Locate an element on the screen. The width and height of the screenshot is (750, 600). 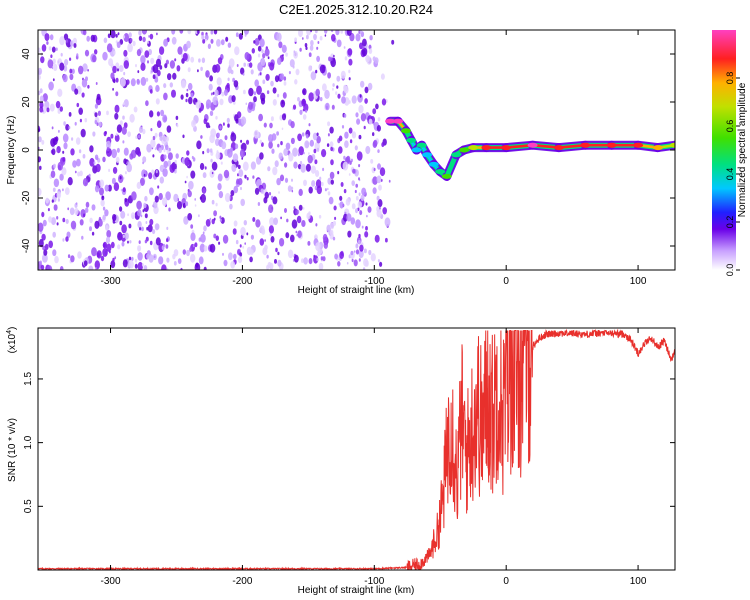
svg-text: (x104) is located at coordinates (12, 340).